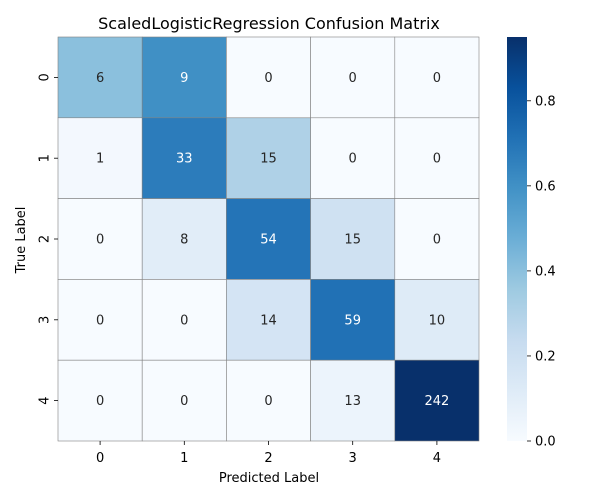  I want to click on cell-value-label: 8, so click(184, 240).